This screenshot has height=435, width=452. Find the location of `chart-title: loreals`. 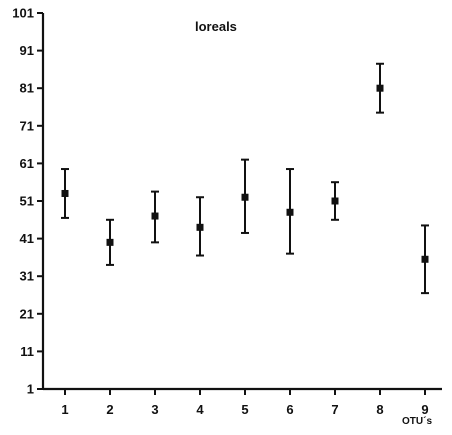

chart-title: loreals is located at coordinates (216, 26).